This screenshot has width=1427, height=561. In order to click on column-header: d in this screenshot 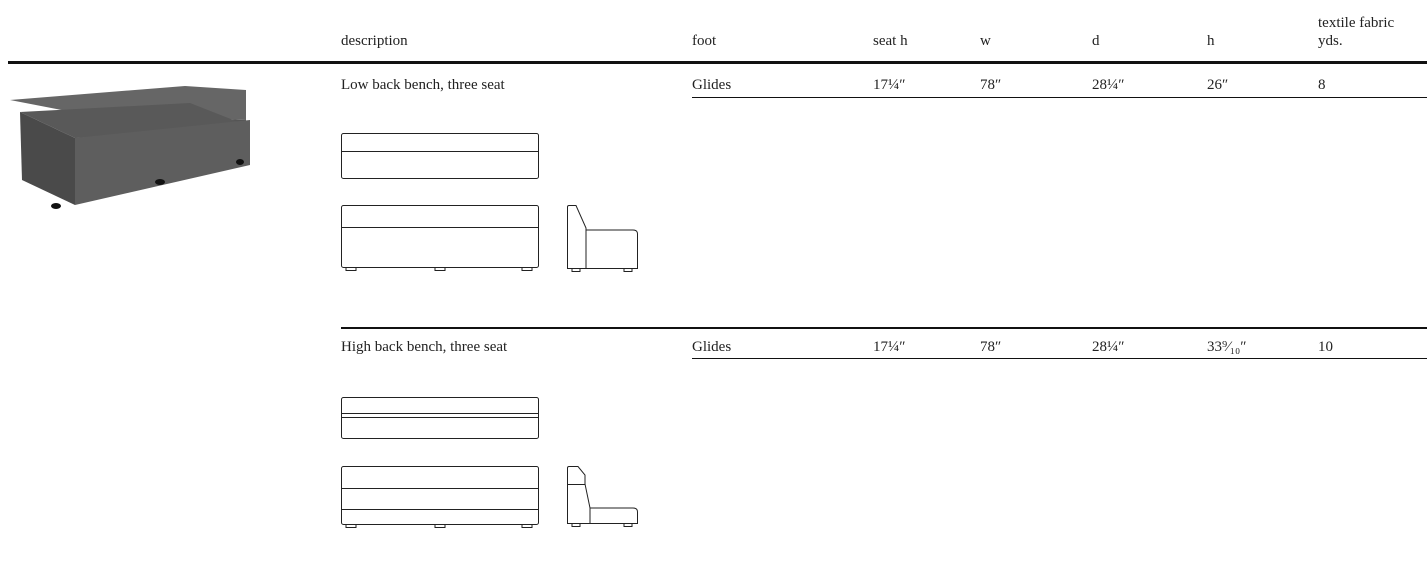, I will do `click(1096, 41)`.